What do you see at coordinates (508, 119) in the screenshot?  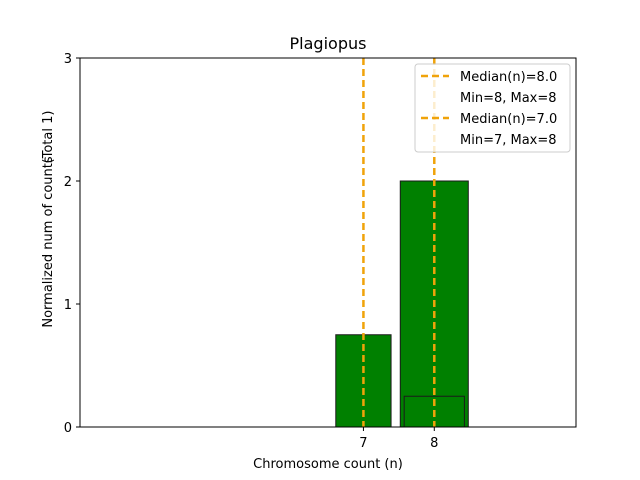 I see `legend-label-median-2: Median(n)=7.0` at bounding box center [508, 119].